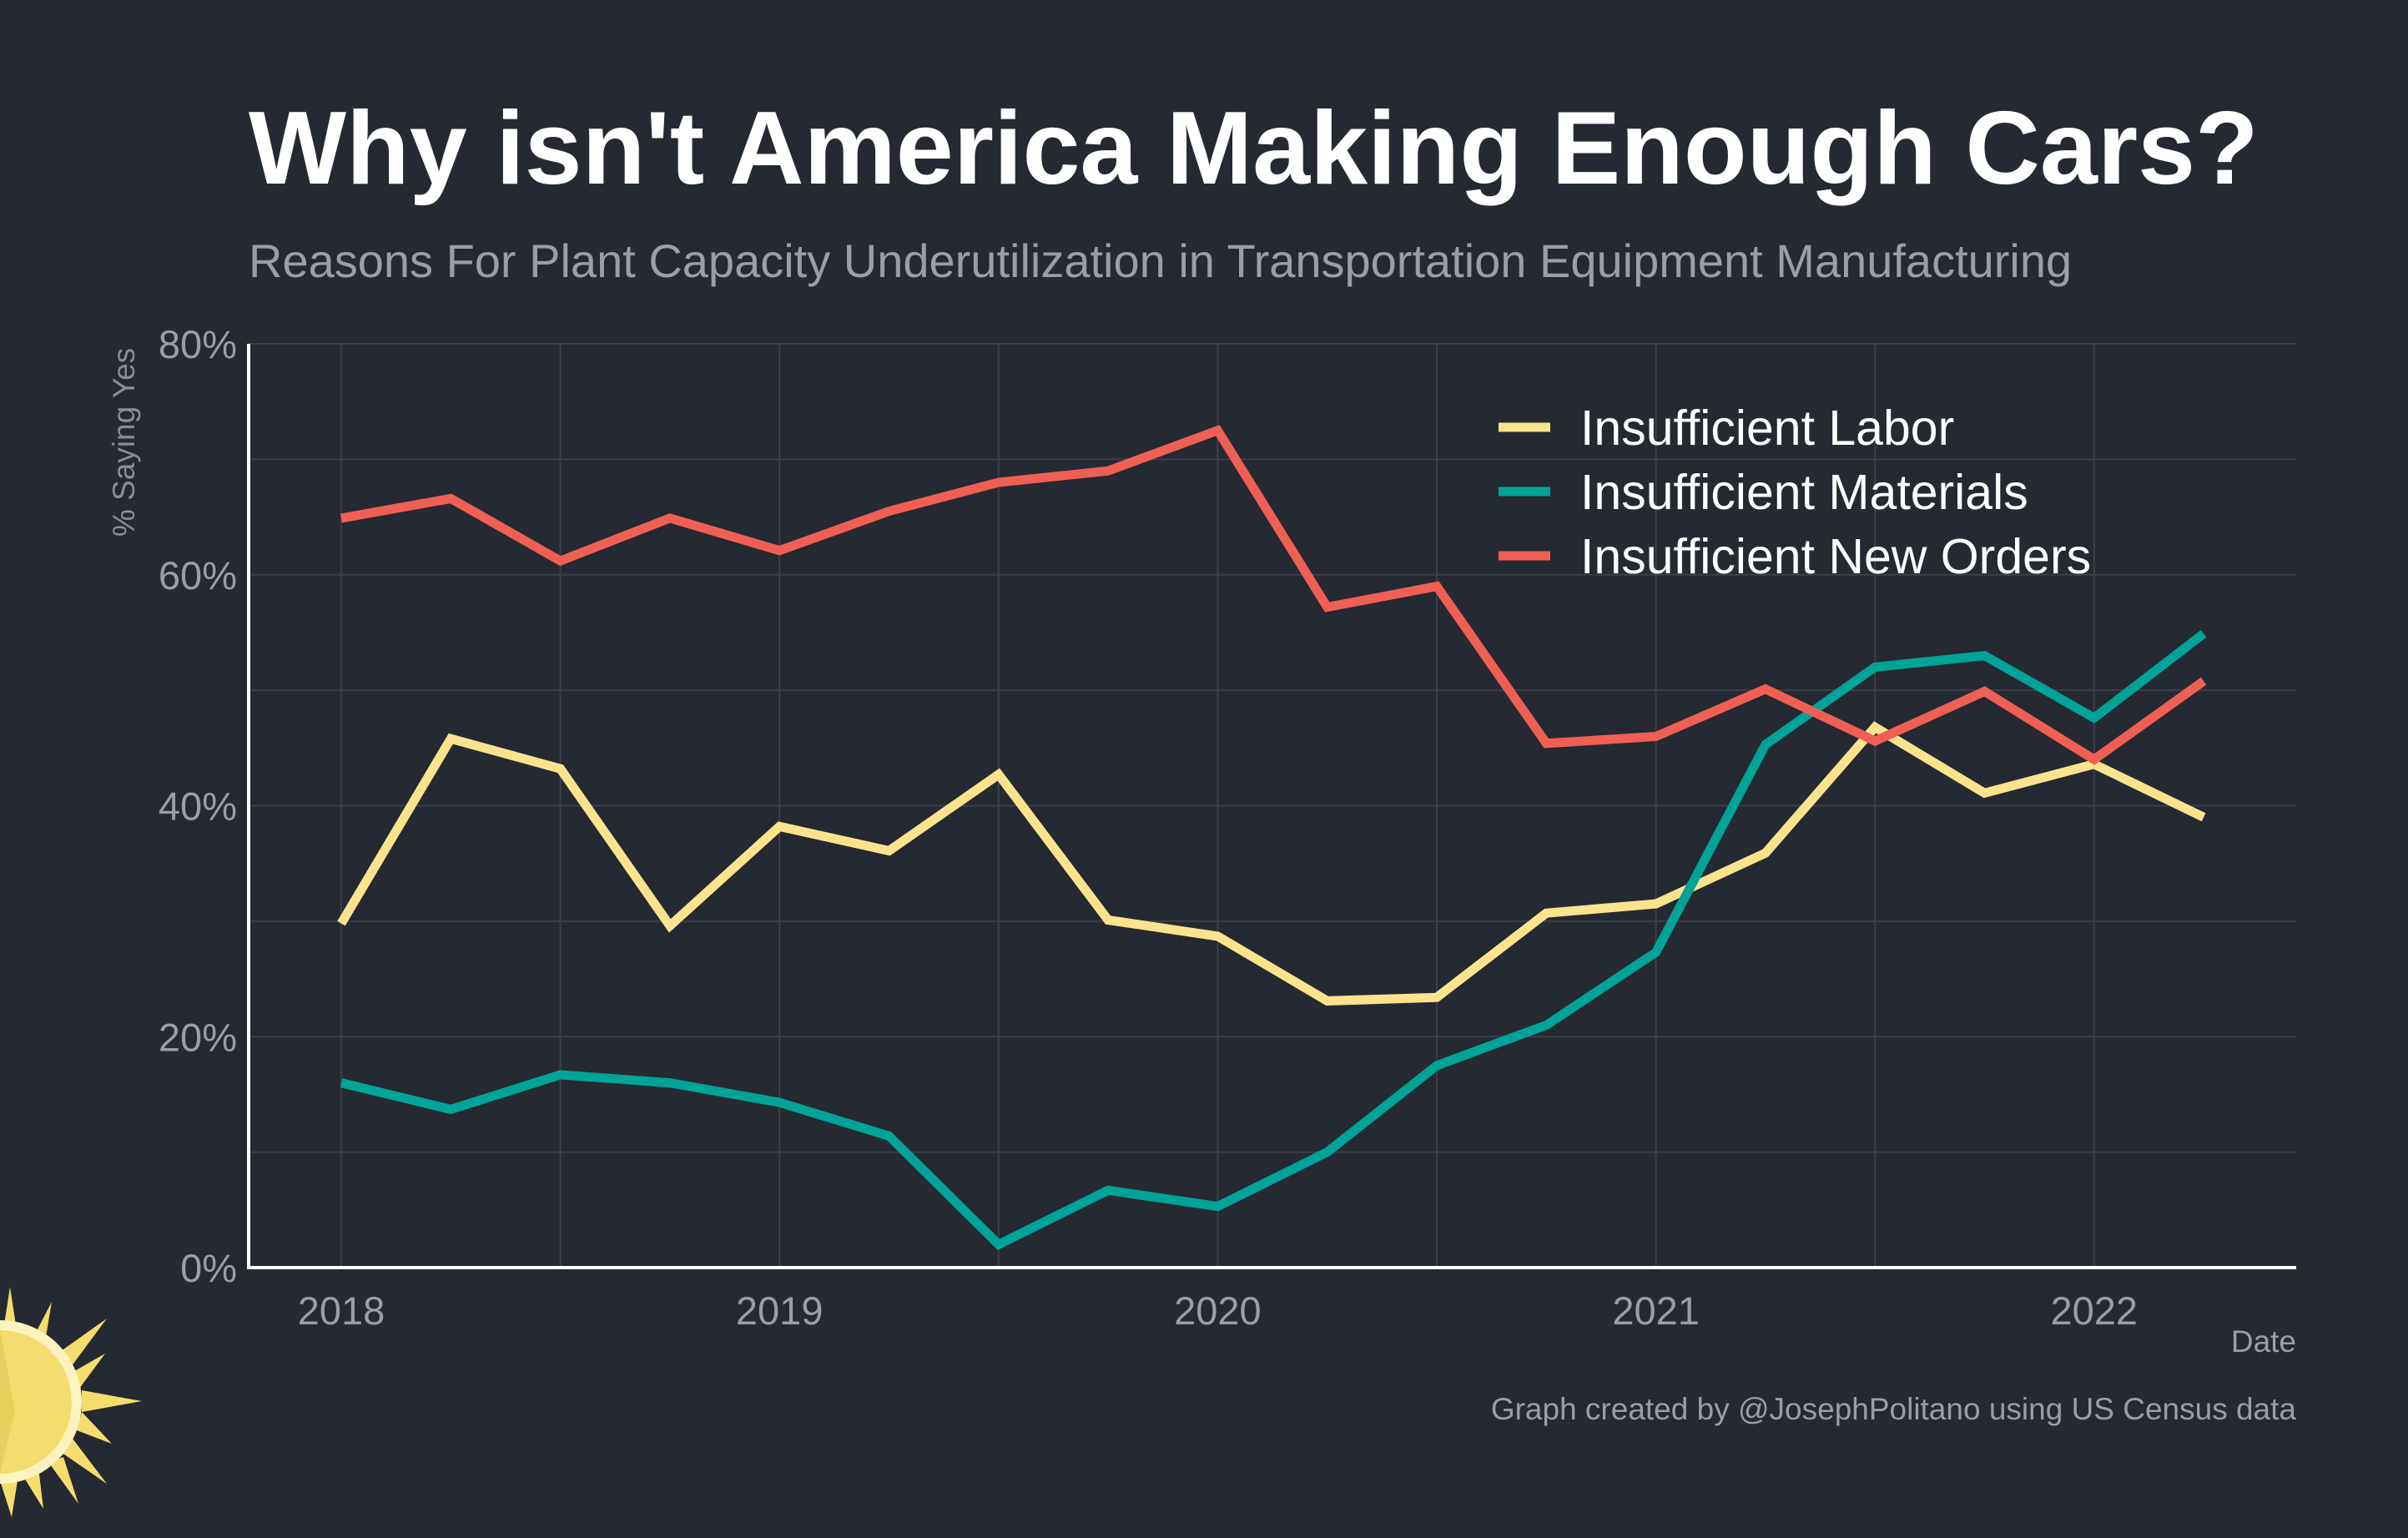 The image size is (2408, 1538). I want to click on sun-icon, so click(71, 1402).